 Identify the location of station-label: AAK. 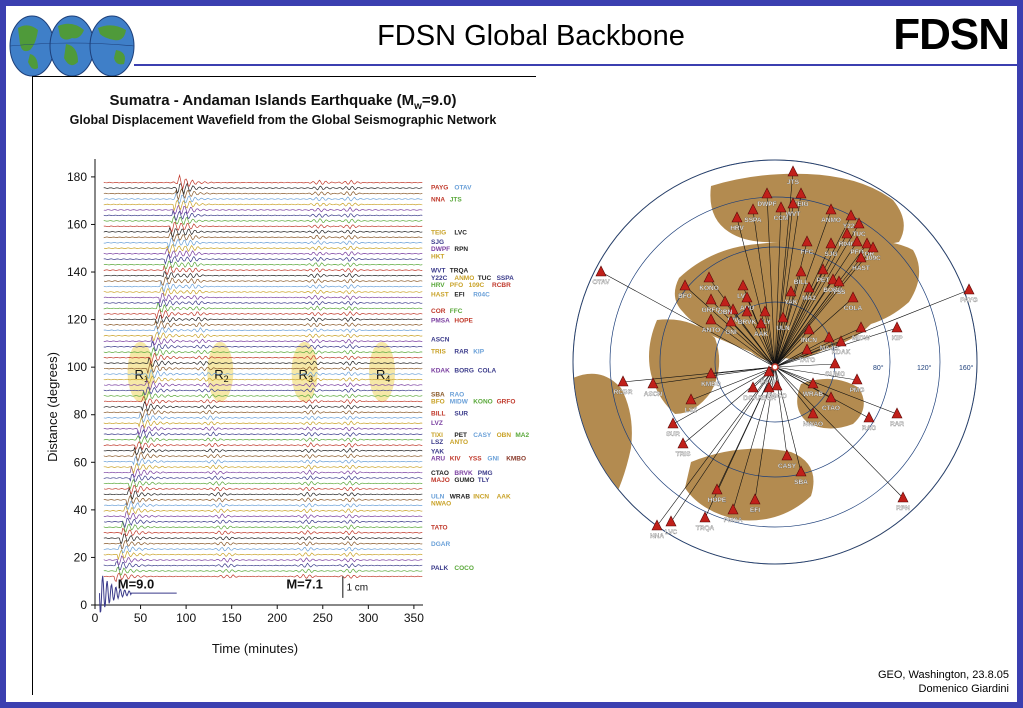
(504, 497).